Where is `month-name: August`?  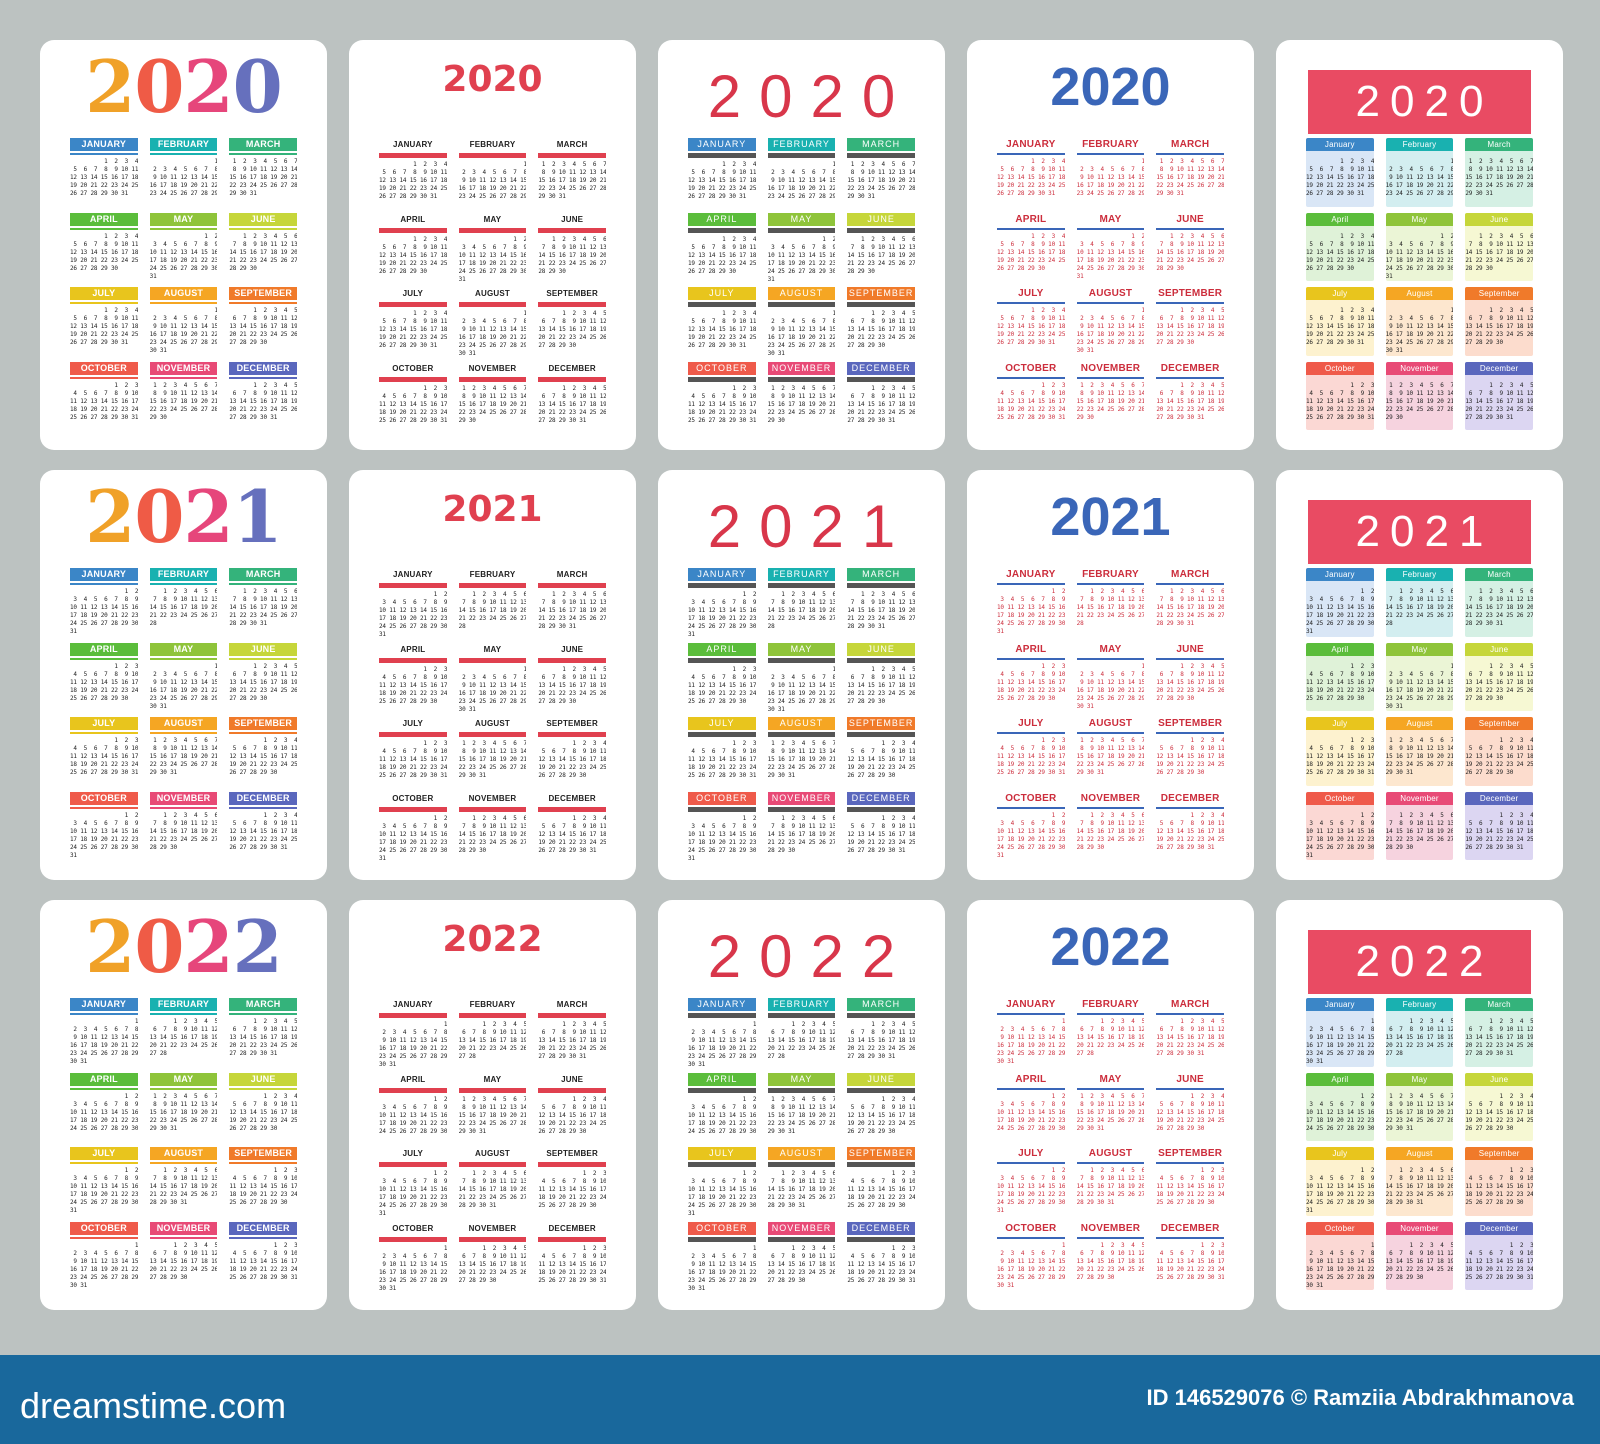 month-name: August is located at coordinates (1419, 1153).